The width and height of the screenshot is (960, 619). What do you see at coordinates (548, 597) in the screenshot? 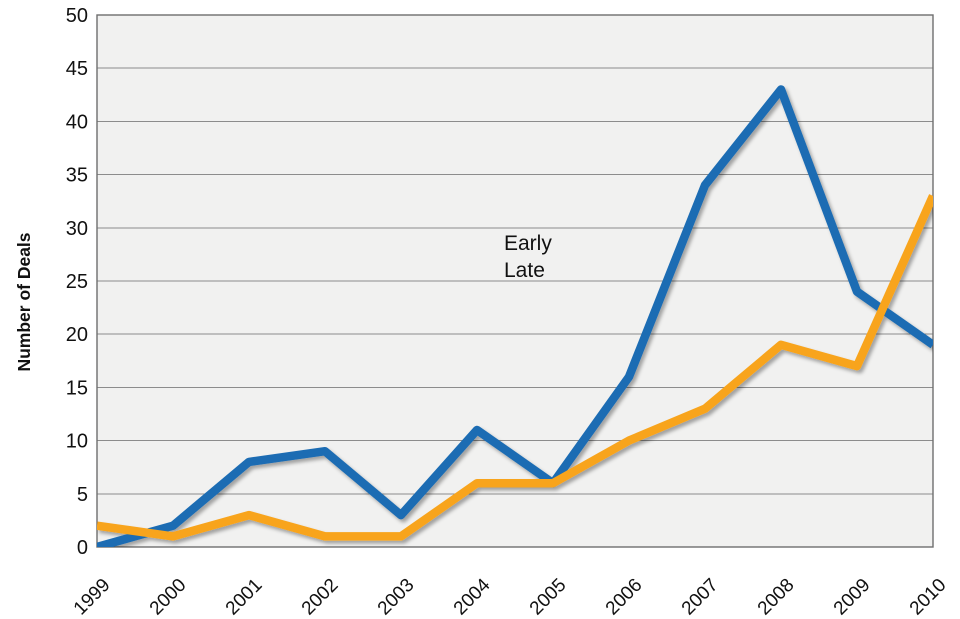
I see `x-tick-label: 2005` at bounding box center [548, 597].